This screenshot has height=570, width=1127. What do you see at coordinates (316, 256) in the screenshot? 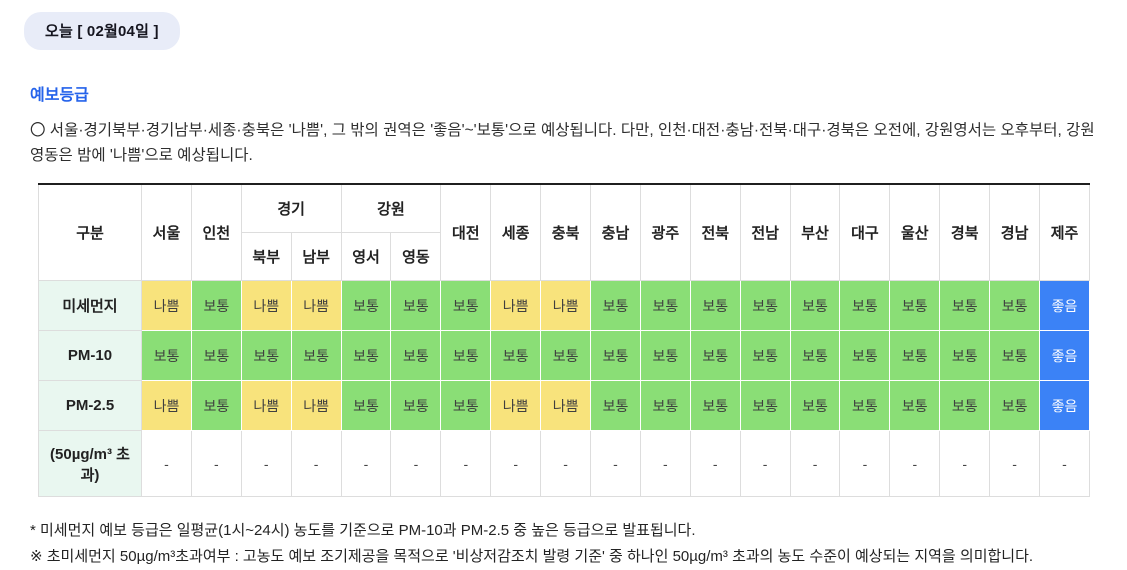
I see `column-subheader: 남부` at bounding box center [316, 256].